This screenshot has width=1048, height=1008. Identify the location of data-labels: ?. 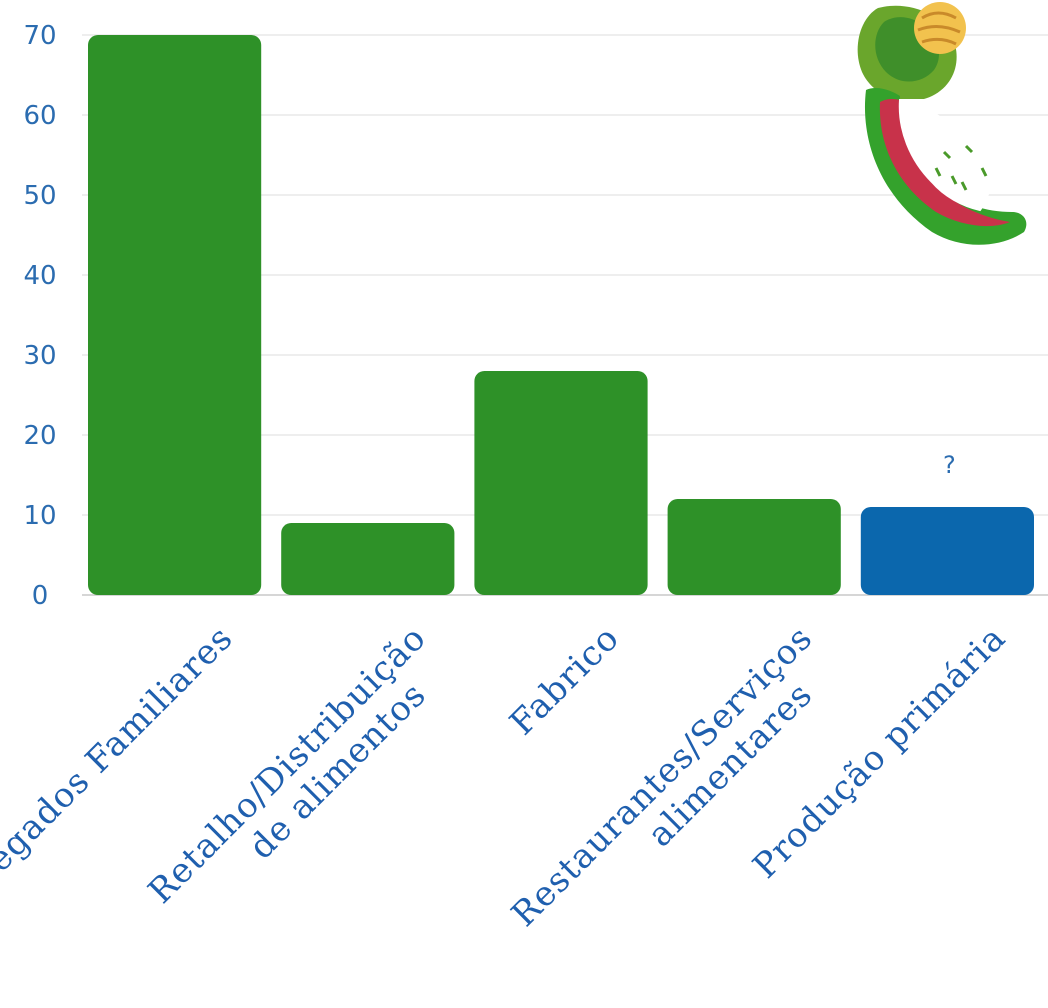
(949, 465).